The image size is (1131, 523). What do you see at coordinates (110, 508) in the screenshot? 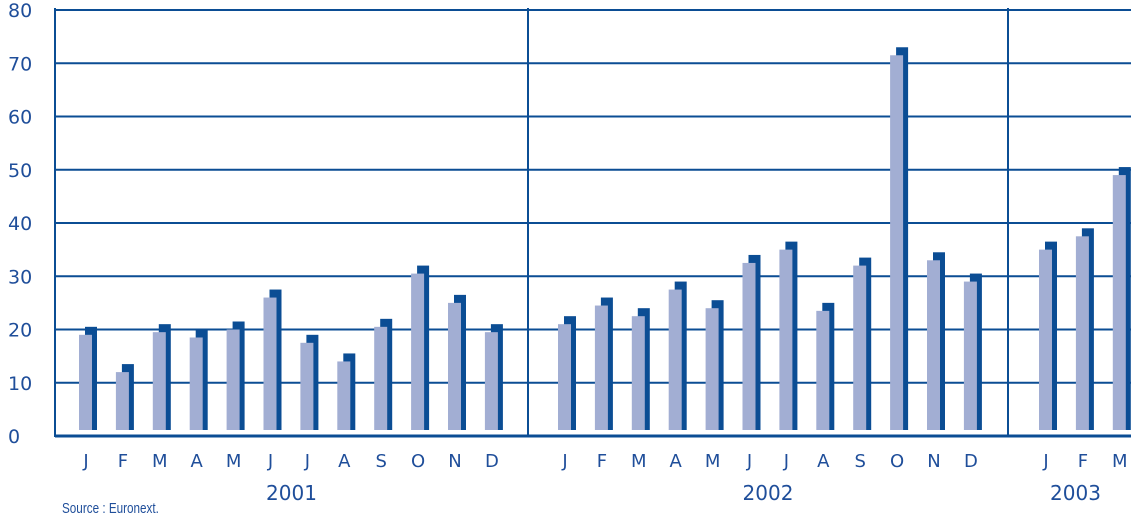
I see `source-note: Source : Euronext.` at bounding box center [110, 508].